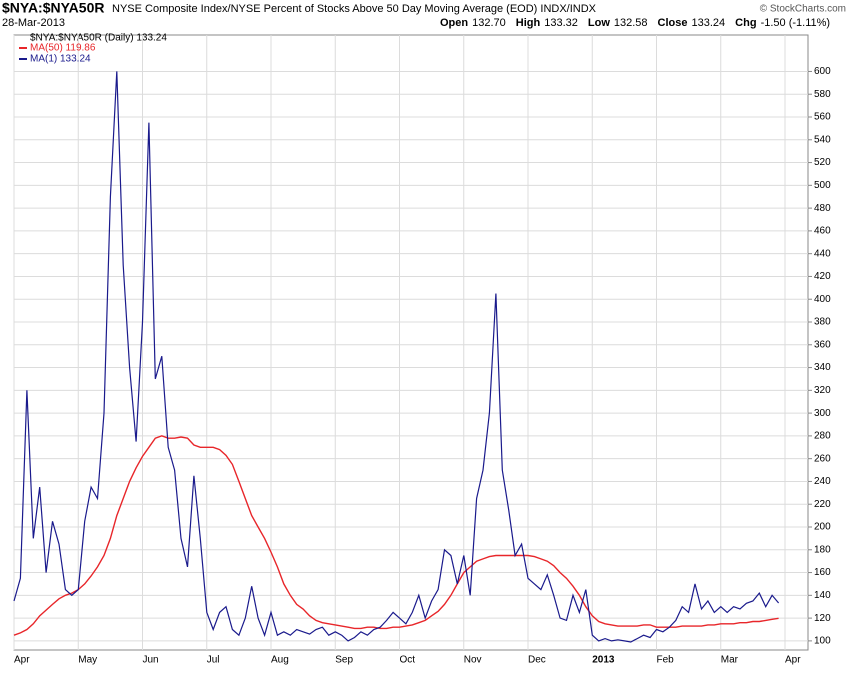  What do you see at coordinates (822, 436) in the screenshot?
I see `y-tick-label: 280` at bounding box center [822, 436].